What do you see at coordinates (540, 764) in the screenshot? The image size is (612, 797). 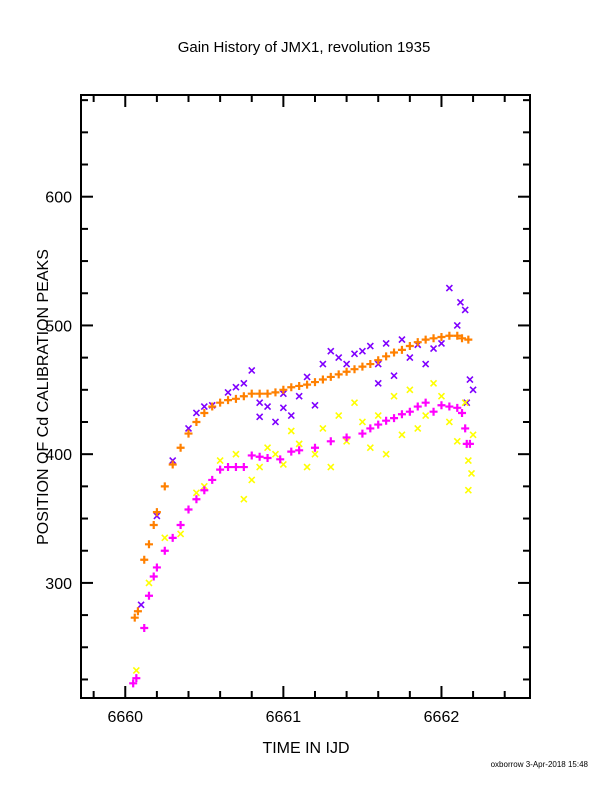 I see `footer-stamp: oxborrow 3-Apr-2018 15:48` at bounding box center [540, 764].